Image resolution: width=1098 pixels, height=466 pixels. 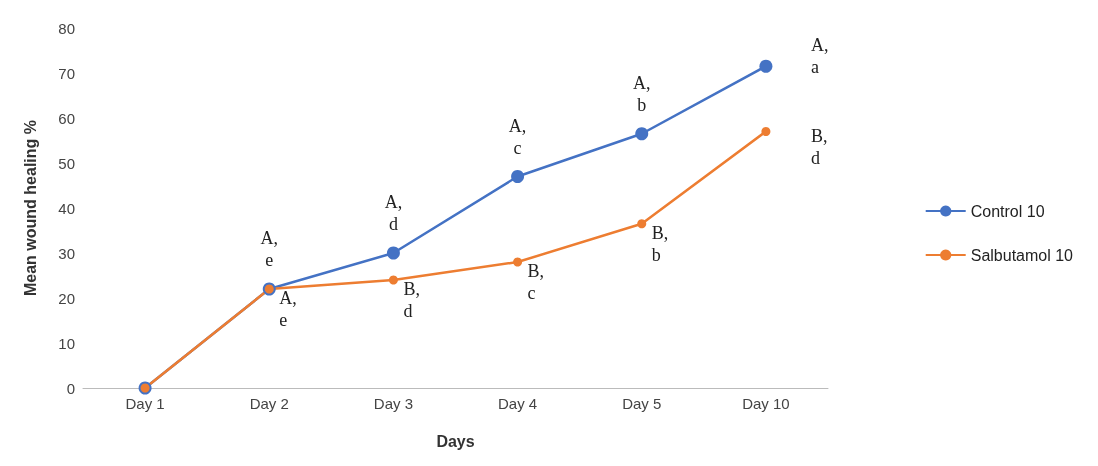 I want to click on x-tick-label: Day 5, so click(x=642, y=403).